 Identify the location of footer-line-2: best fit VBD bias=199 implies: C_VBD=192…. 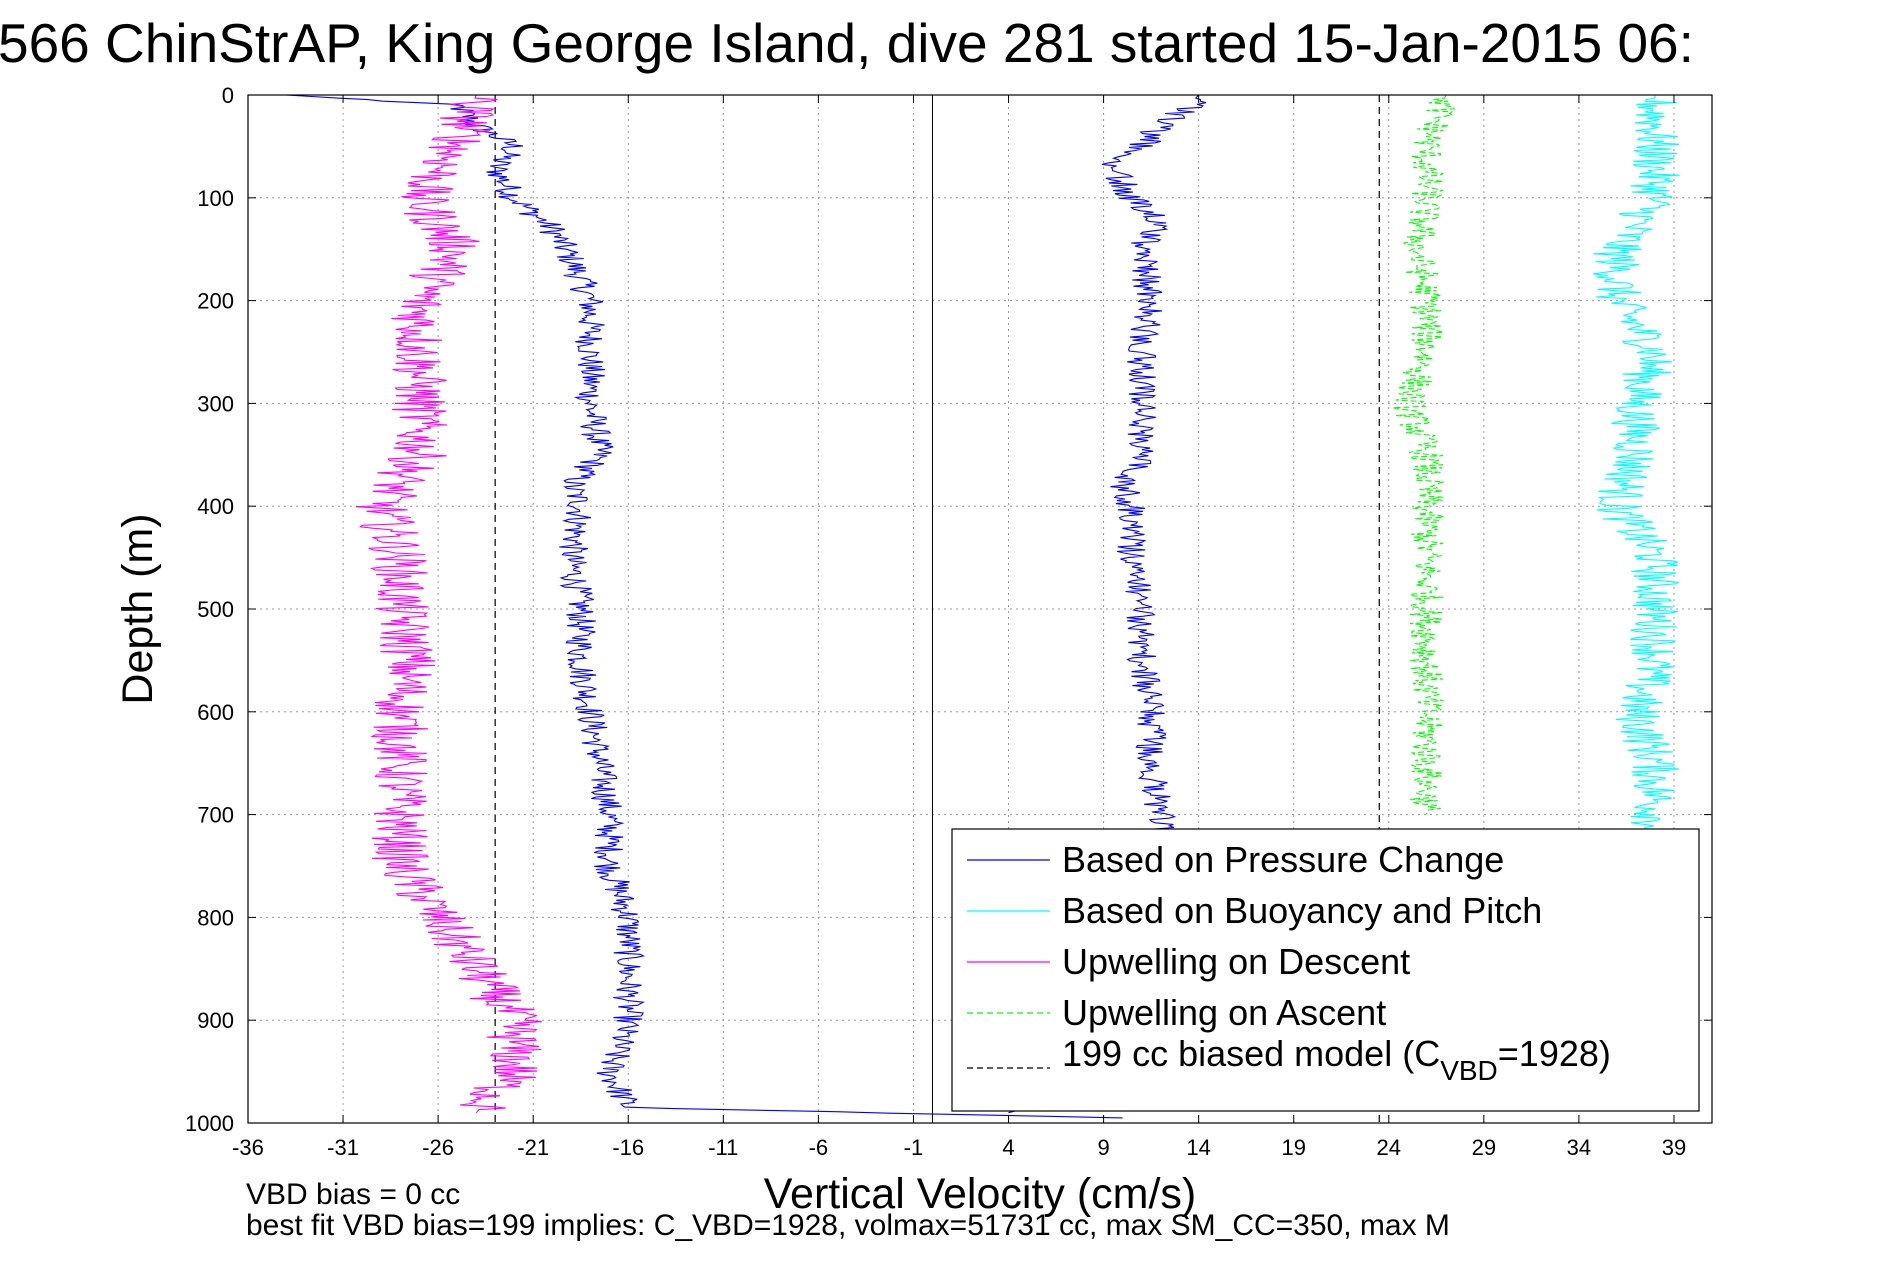
(848, 1225).